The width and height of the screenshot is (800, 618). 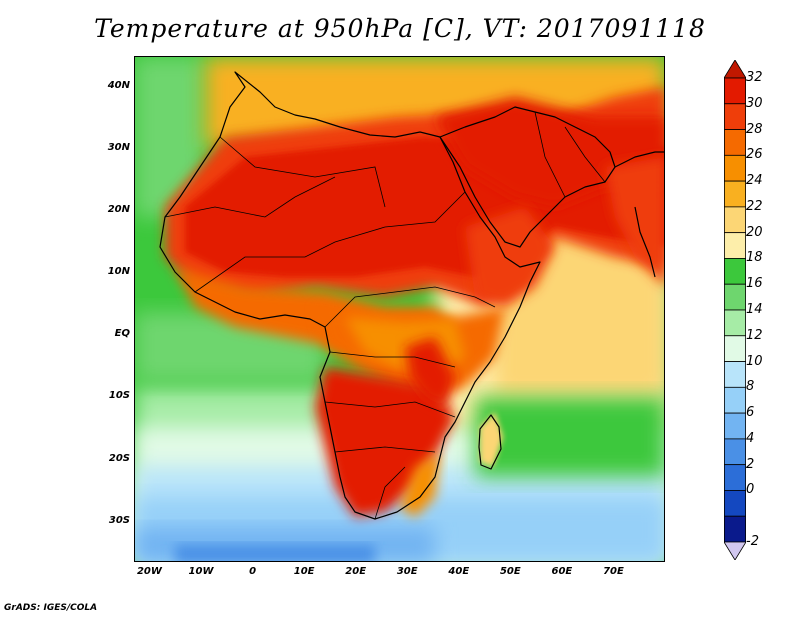 I want to click on colorbar-label: 2, so click(x=750, y=464).